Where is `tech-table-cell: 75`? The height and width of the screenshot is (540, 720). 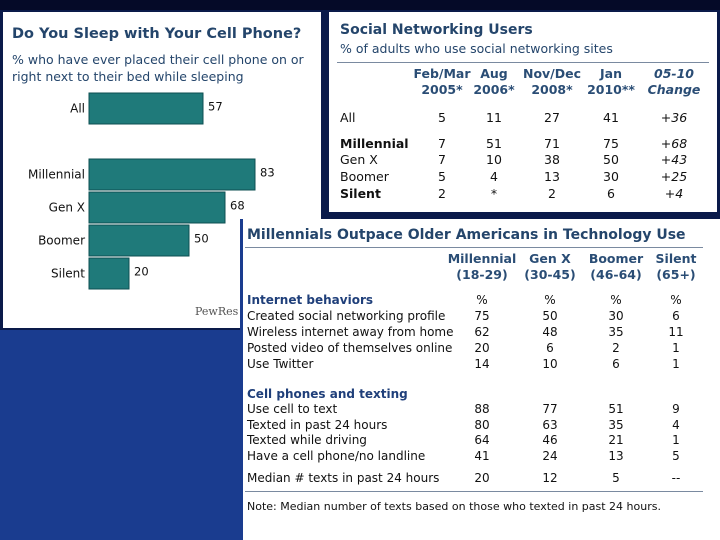 tech-table-cell: 75 is located at coordinates (482, 316).